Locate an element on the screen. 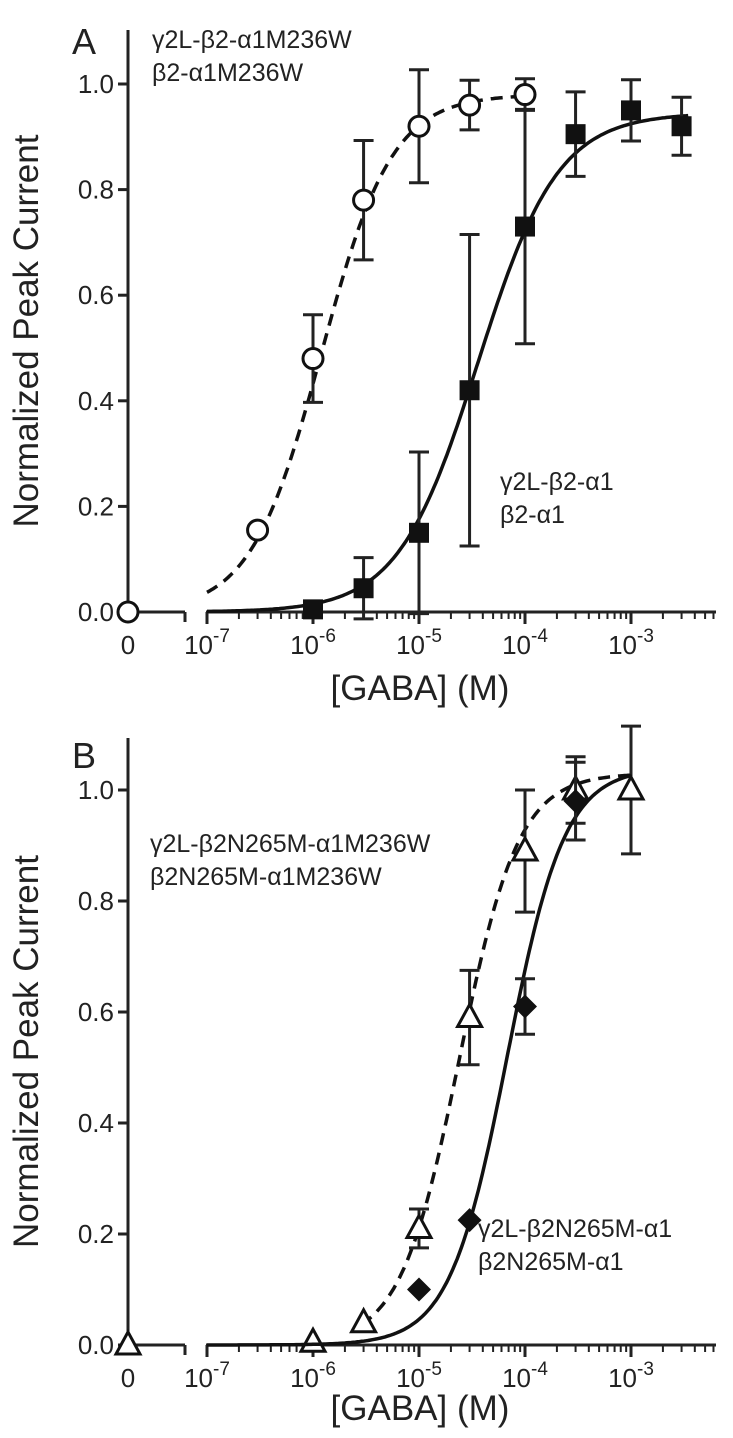  panel-label: A is located at coordinates (84, 41).